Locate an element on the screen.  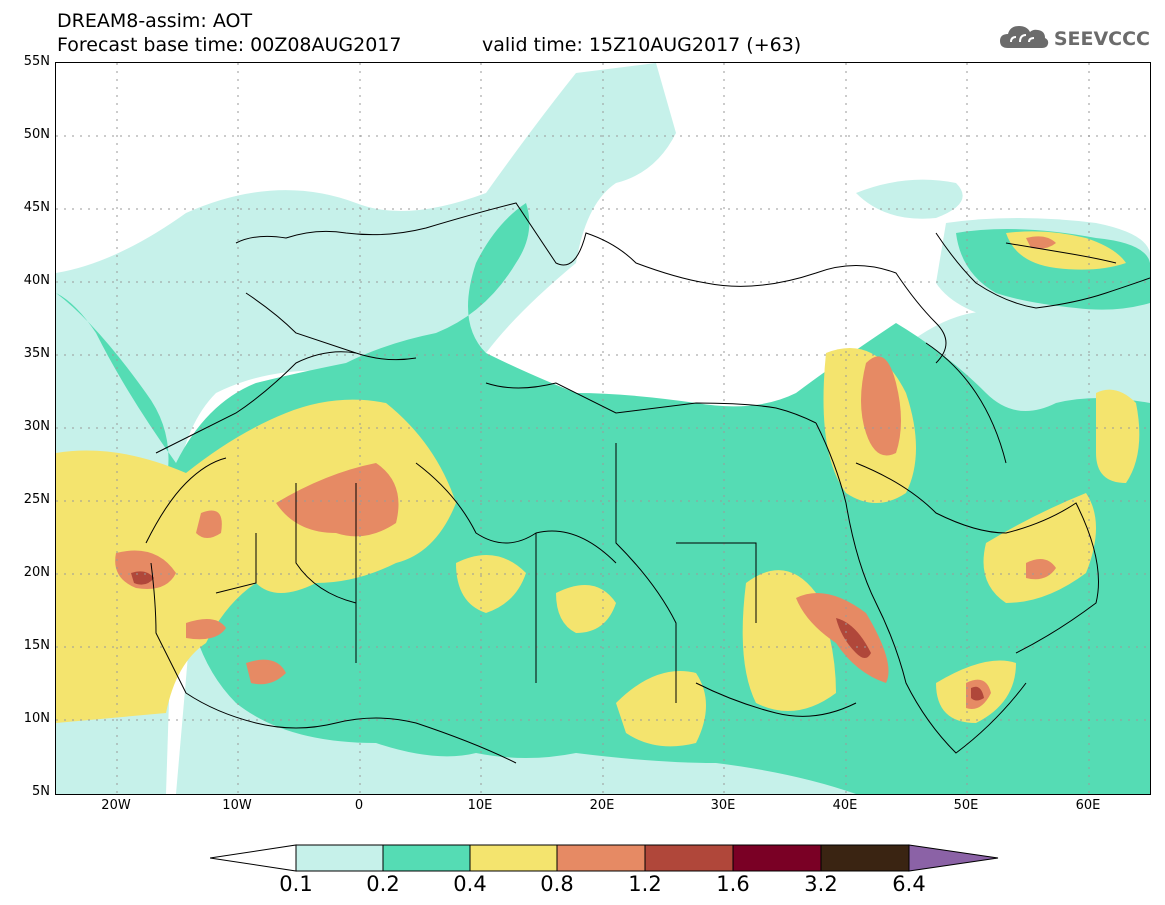
lon-label-30e: 30E is located at coordinates (723, 805).